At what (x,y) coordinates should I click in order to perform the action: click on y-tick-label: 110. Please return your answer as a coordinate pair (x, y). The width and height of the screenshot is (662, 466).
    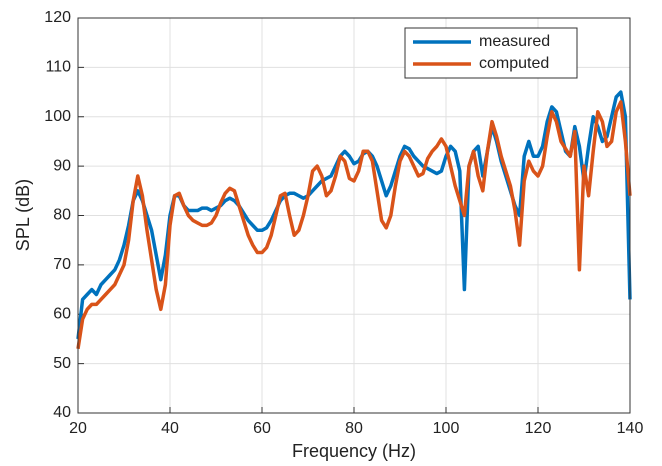
    Looking at the image, I should click on (58, 67).